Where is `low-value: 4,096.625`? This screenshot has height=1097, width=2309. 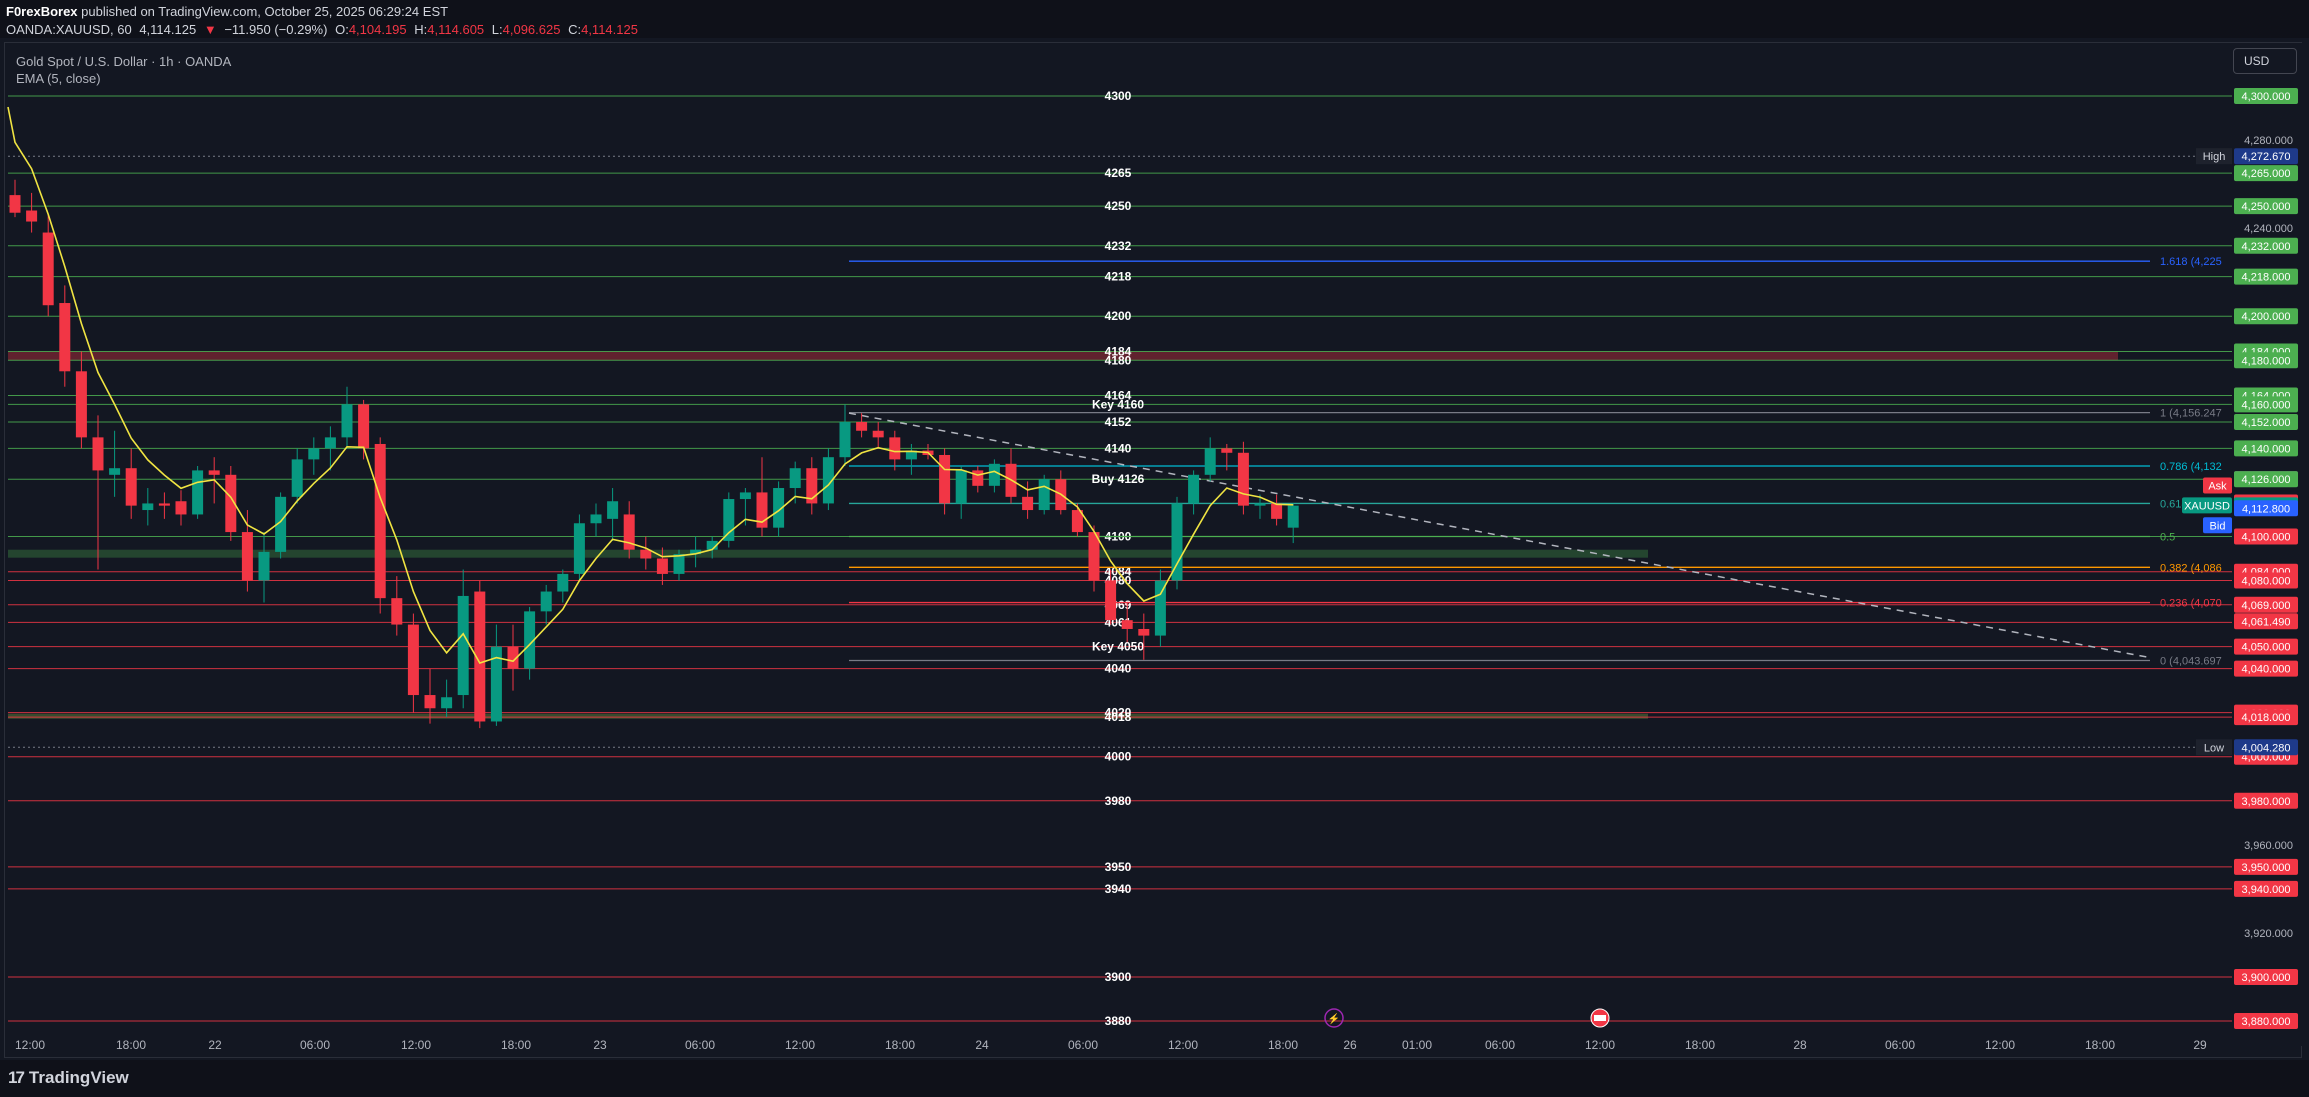 low-value: 4,096.625 is located at coordinates (531, 29).